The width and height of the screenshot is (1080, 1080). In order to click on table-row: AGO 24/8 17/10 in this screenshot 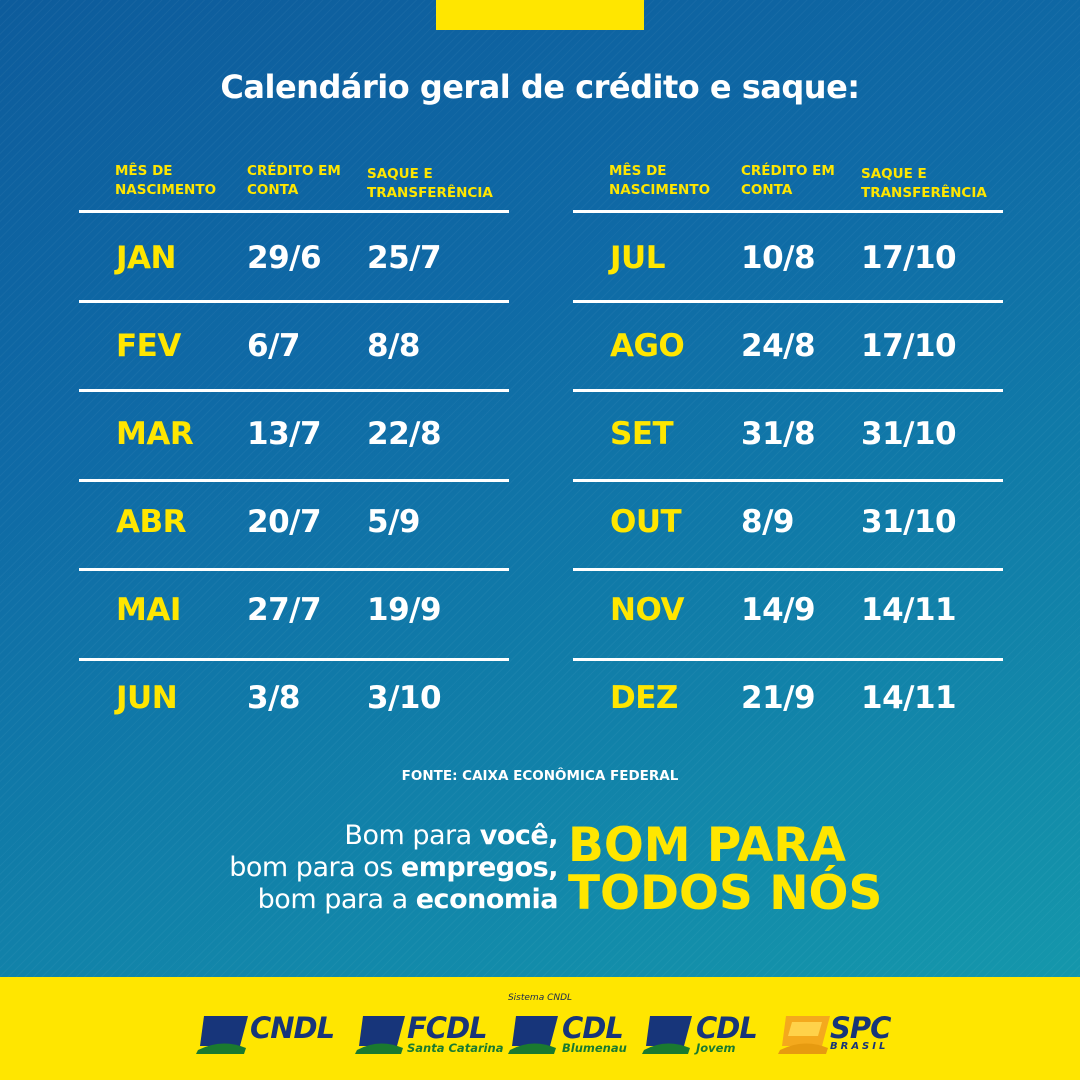, I will do `click(788, 346)`.